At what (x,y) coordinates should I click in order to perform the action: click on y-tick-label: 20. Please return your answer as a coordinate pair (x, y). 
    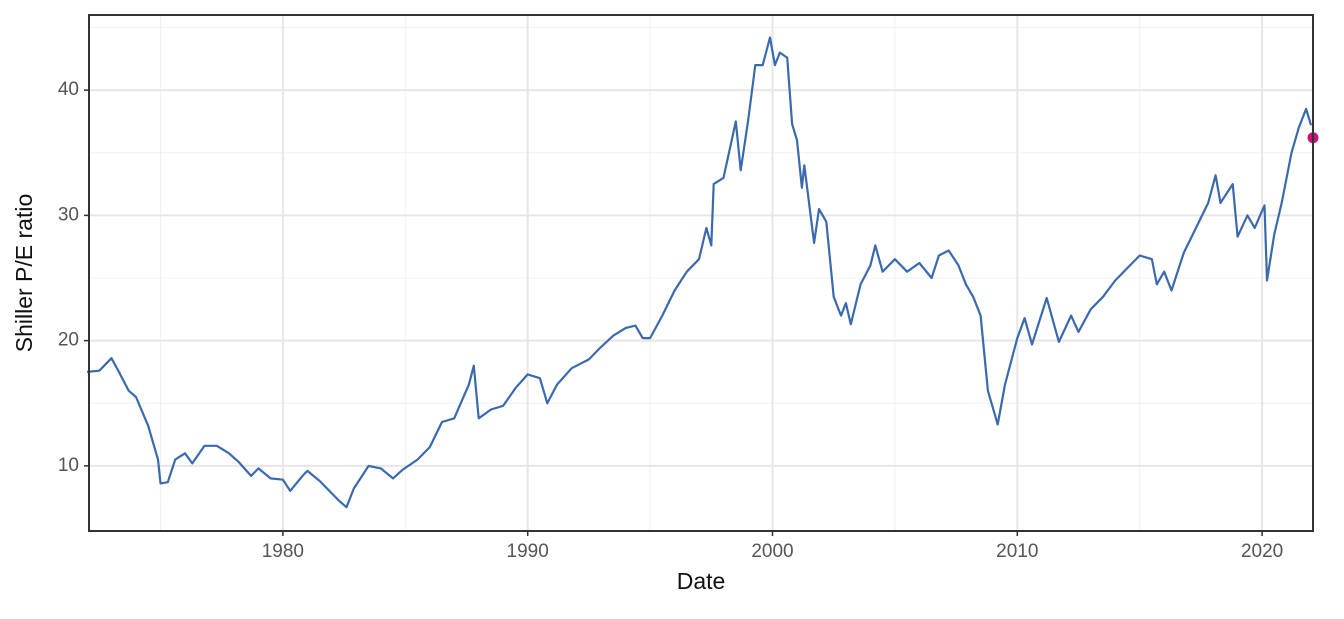
    Looking at the image, I should click on (68, 340).